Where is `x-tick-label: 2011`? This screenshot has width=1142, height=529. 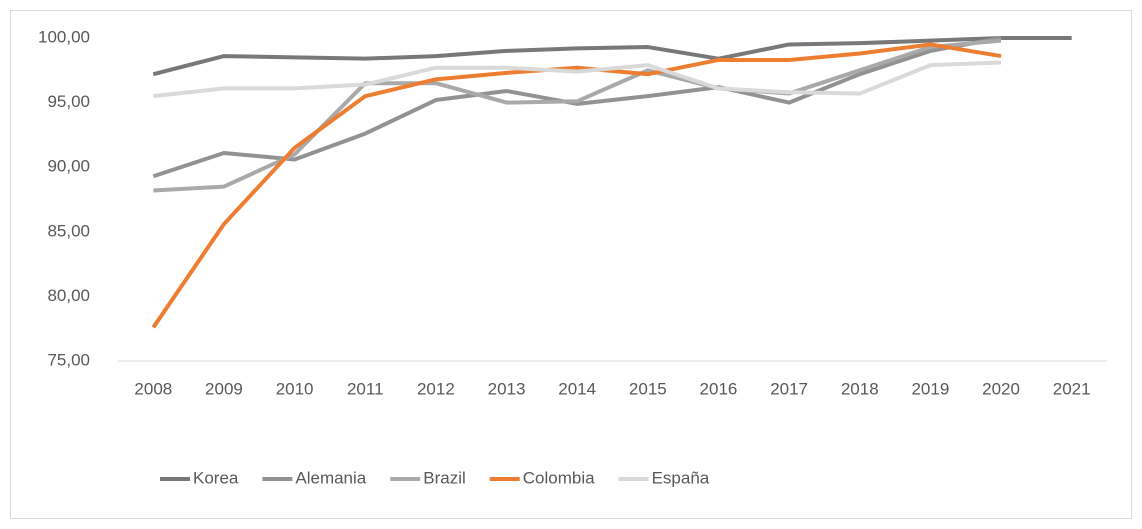
x-tick-label: 2011 is located at coordinates (365, 388).